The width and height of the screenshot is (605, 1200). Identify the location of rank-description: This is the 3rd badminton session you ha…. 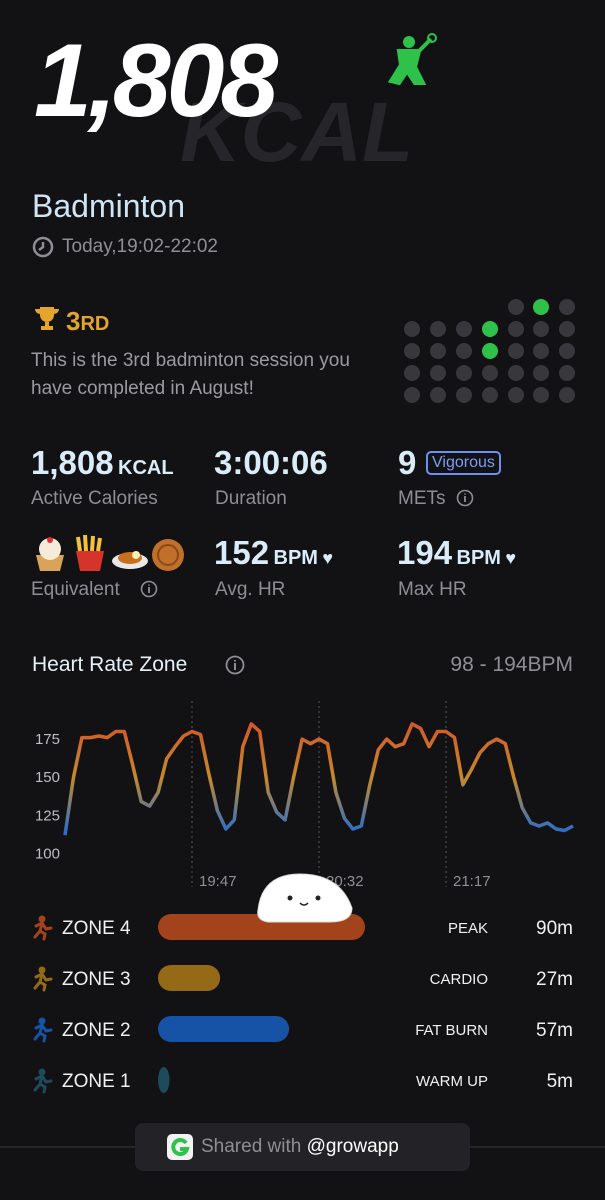
(190, 374).